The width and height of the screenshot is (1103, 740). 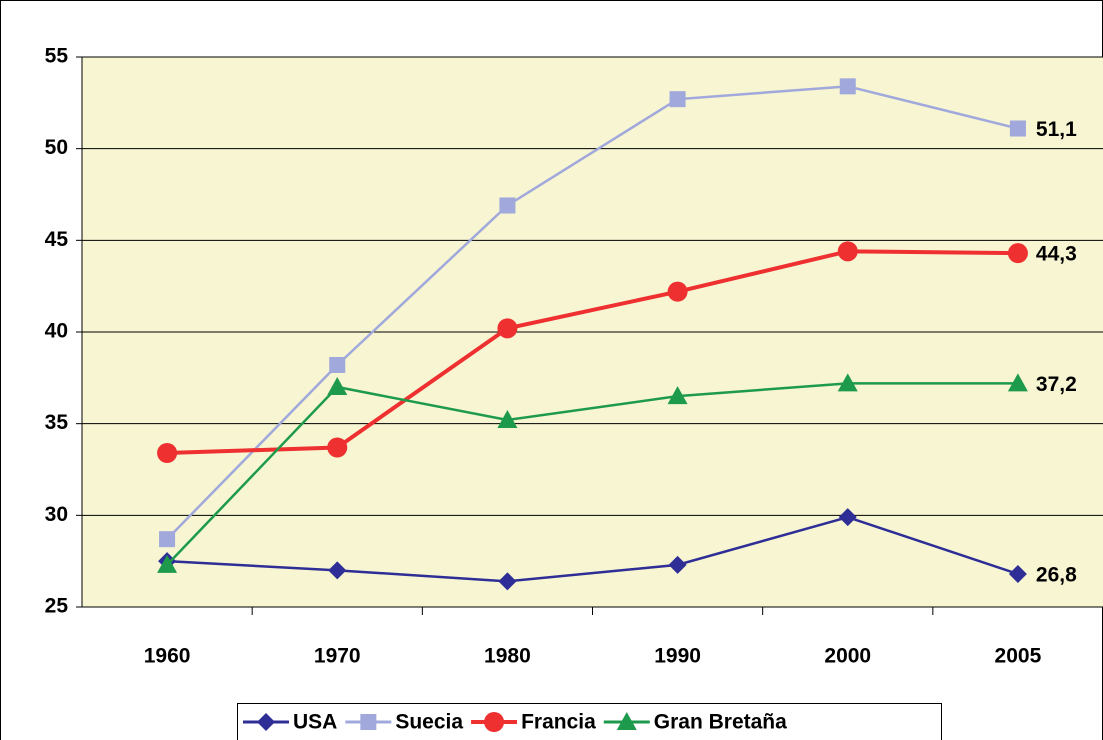 I want to click on y-tick-label: 55, so click(x=57, y=56).